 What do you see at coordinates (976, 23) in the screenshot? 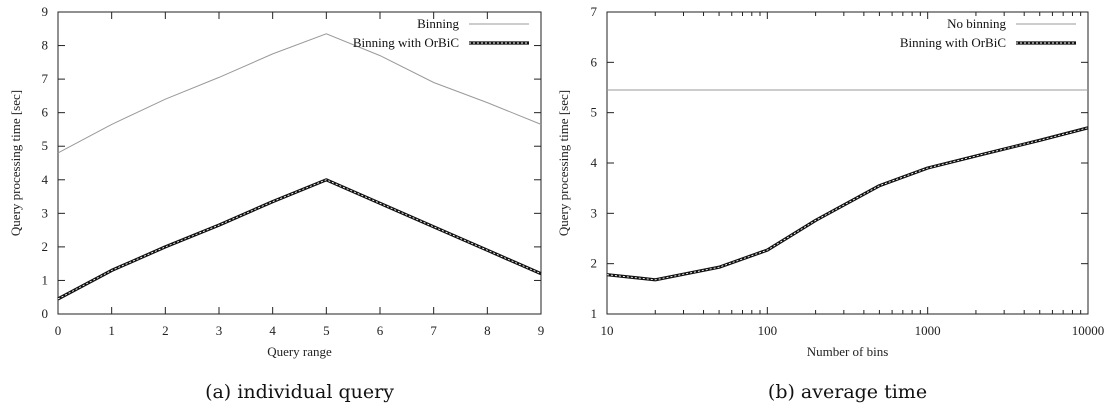
I see `legend-label: No binning` at bounding box center [976, 23].